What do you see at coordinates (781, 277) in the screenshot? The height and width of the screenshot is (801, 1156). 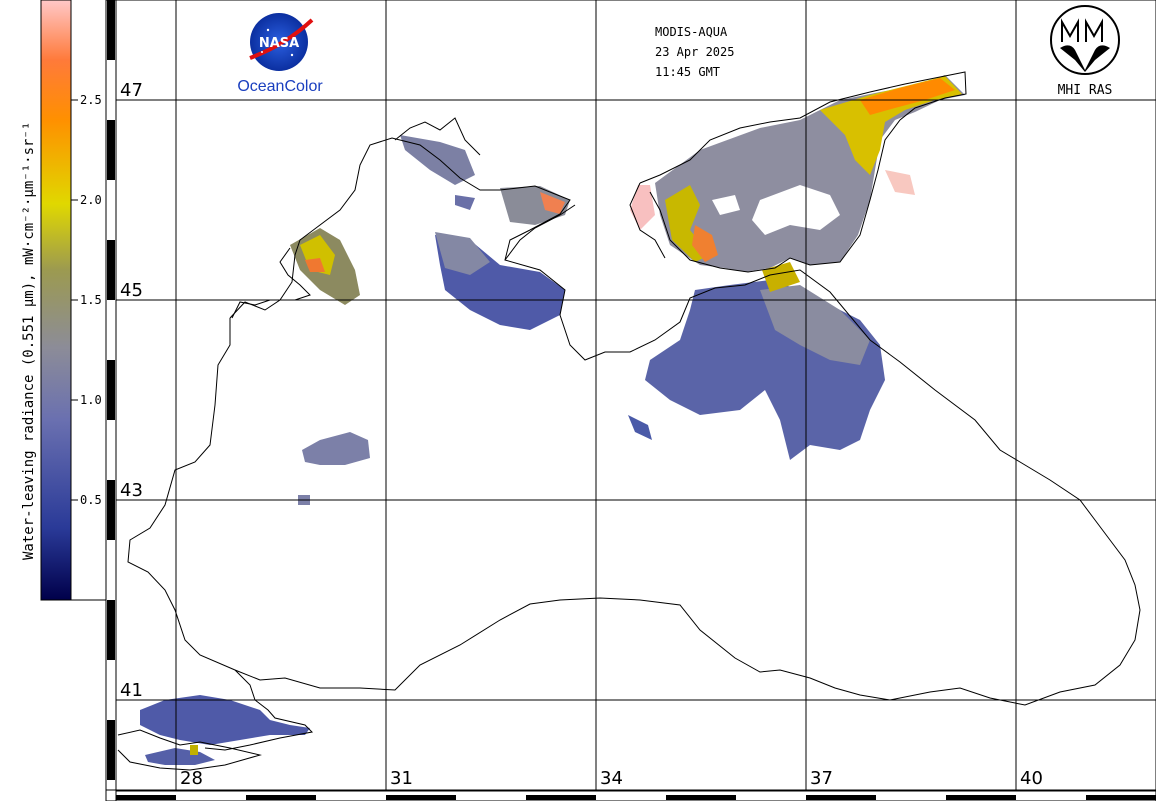 I see `kerch-yellow` at bounding box center [781, 277].